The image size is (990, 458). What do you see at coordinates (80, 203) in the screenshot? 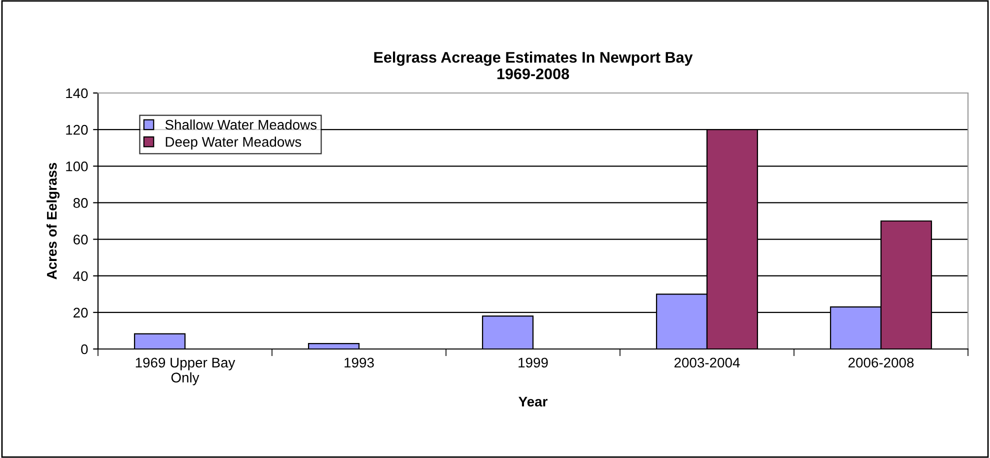
I see `y-tick-label: 80` at bounding box center [80, 203].